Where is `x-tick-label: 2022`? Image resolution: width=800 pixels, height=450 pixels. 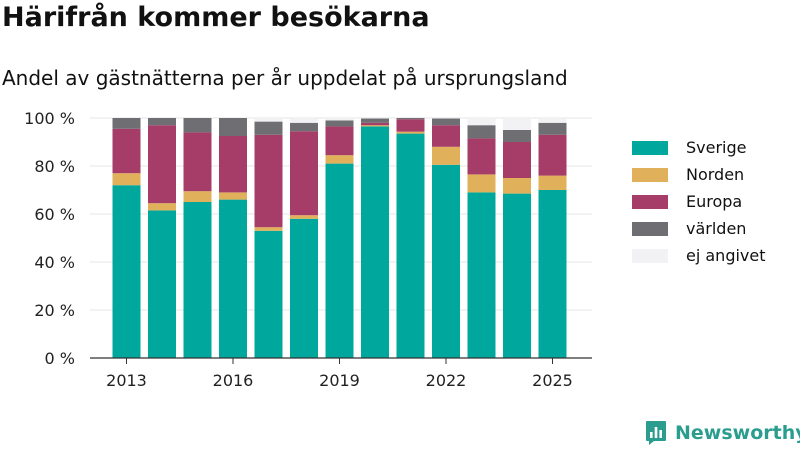 x-tick-label: 2022 is located at coordinates (446, 380).